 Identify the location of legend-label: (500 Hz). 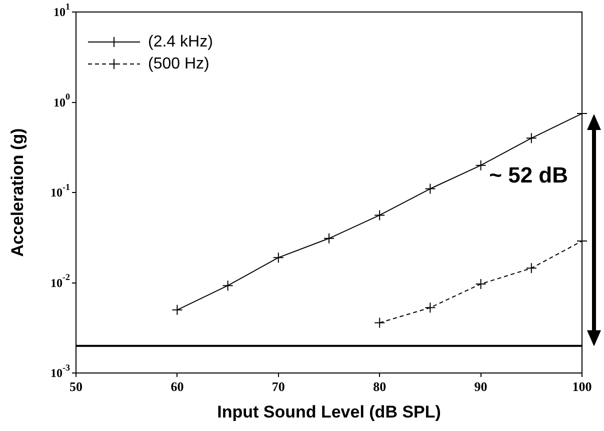
(179, 63).